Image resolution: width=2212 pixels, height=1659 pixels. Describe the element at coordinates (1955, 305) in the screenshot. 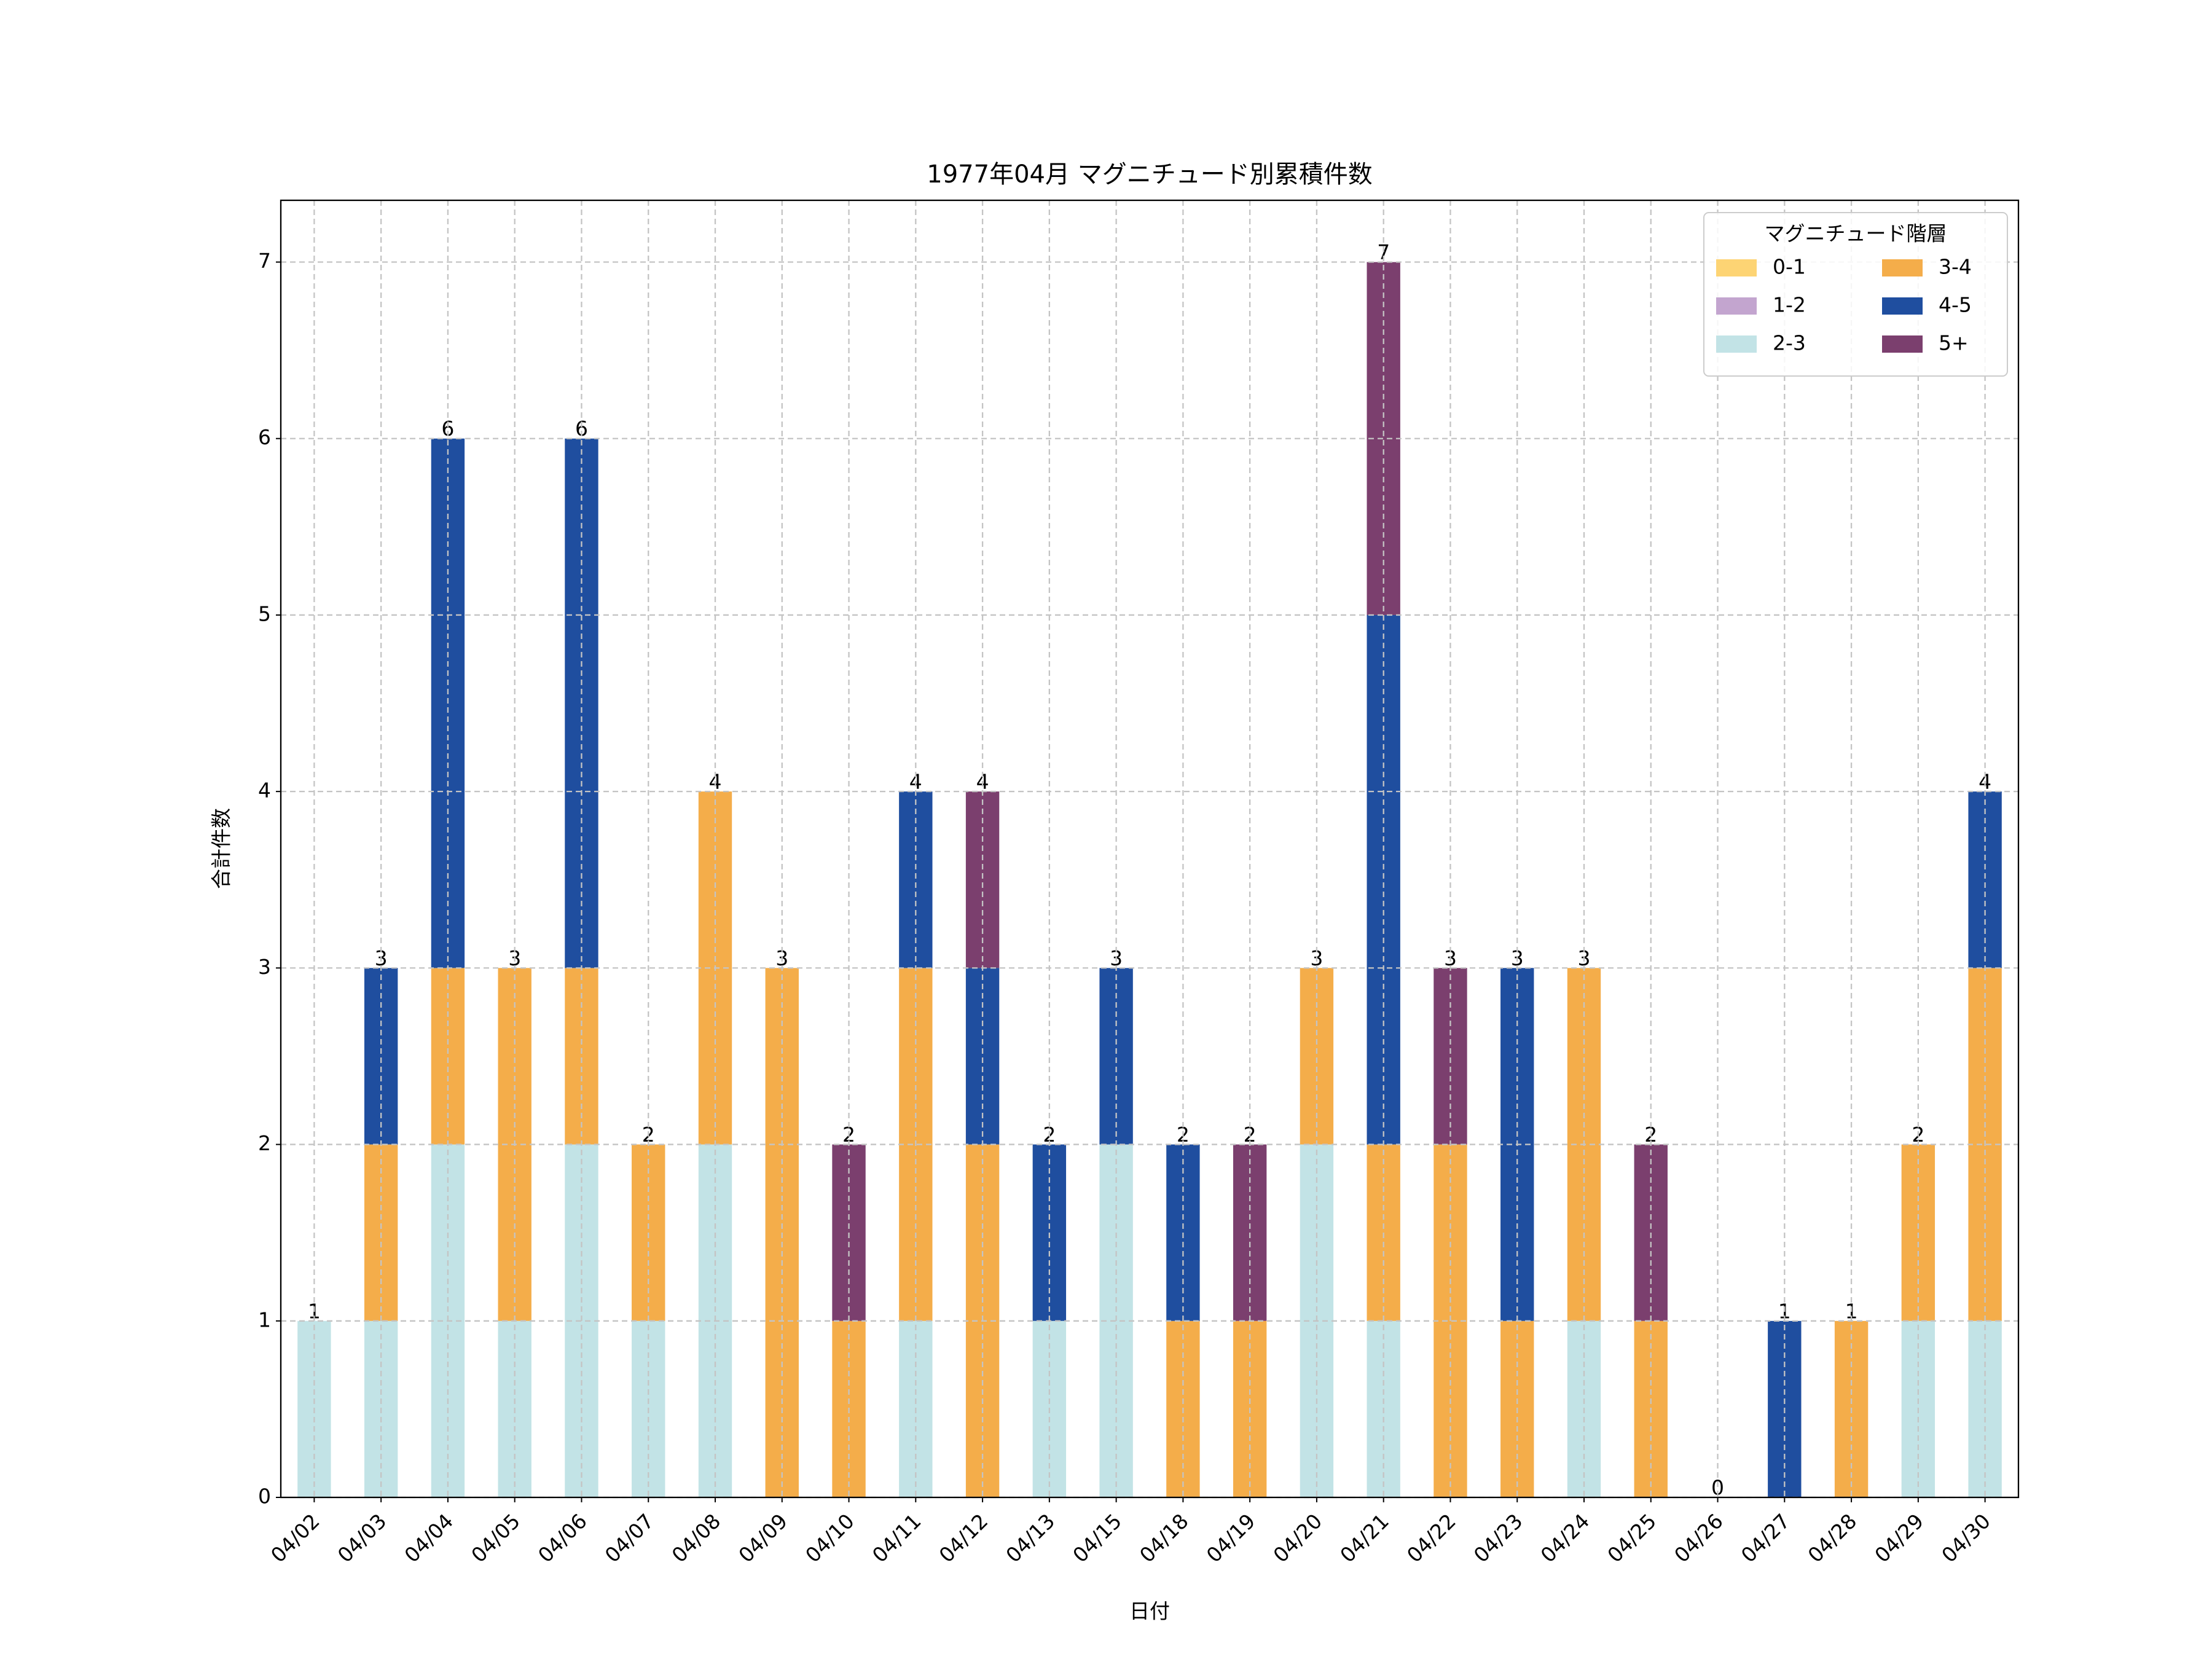

I see `legend-label: 4-5` at that location.